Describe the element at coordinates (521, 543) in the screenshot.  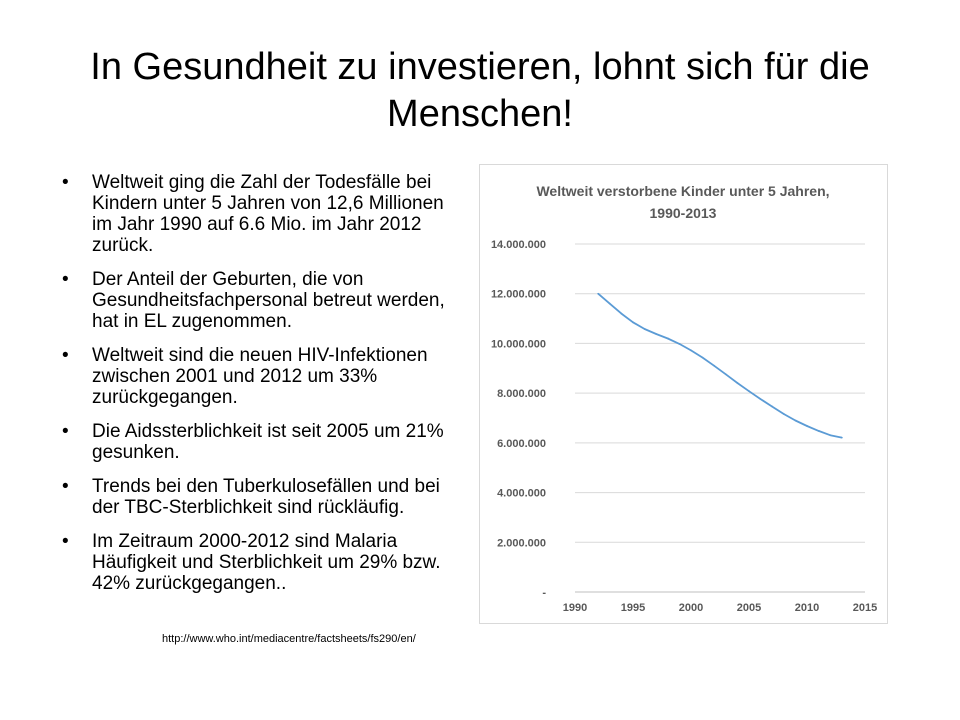
I see `y-tick-label: 2.000.000` at that location.